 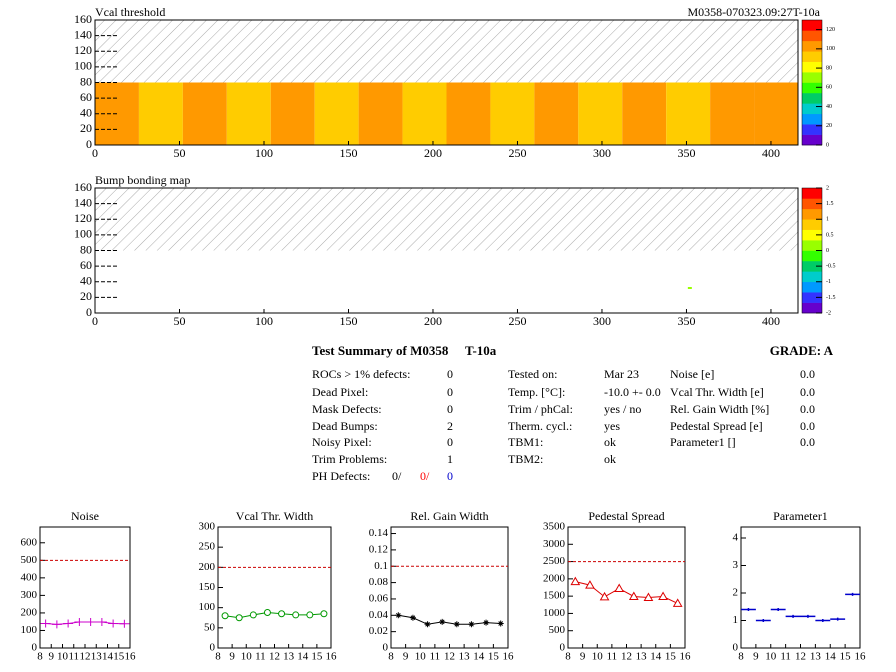 I want to click on y-tick-label: 500, so click(x=29, y=560).